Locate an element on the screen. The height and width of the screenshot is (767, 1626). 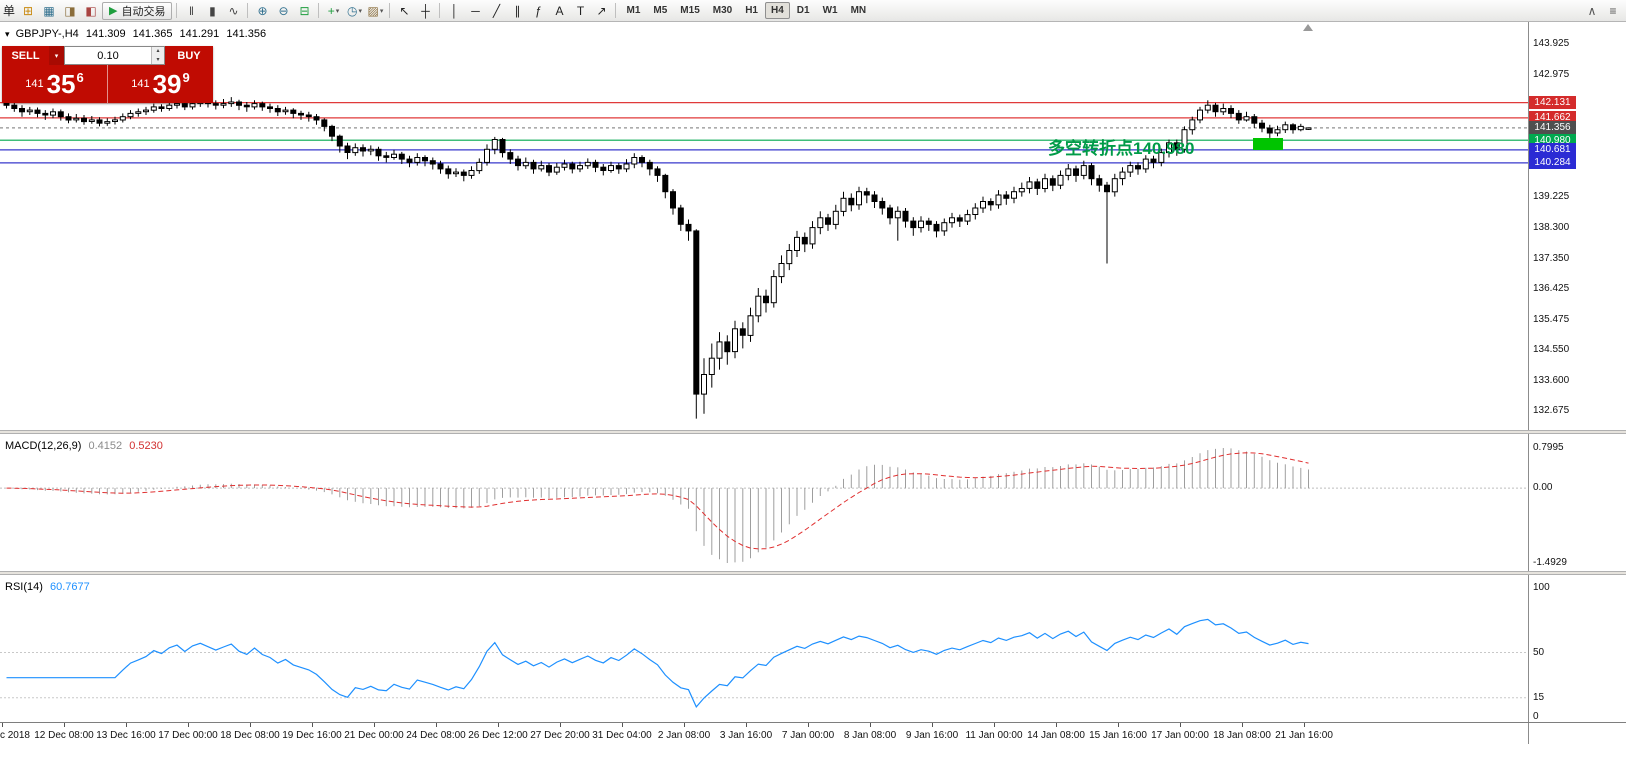
volume-up-button: ▴ is located at coordinates (158, 51).